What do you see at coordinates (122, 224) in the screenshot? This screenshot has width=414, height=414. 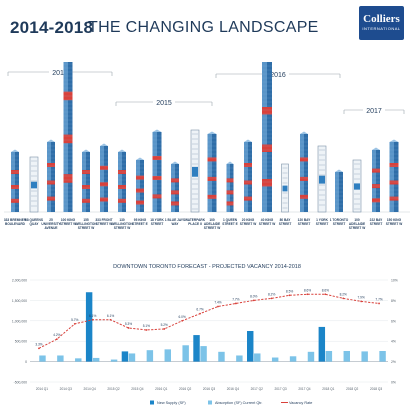 I see `tower-name: 130 WELLINGTON STREET W` at bounding box center [122, 224].